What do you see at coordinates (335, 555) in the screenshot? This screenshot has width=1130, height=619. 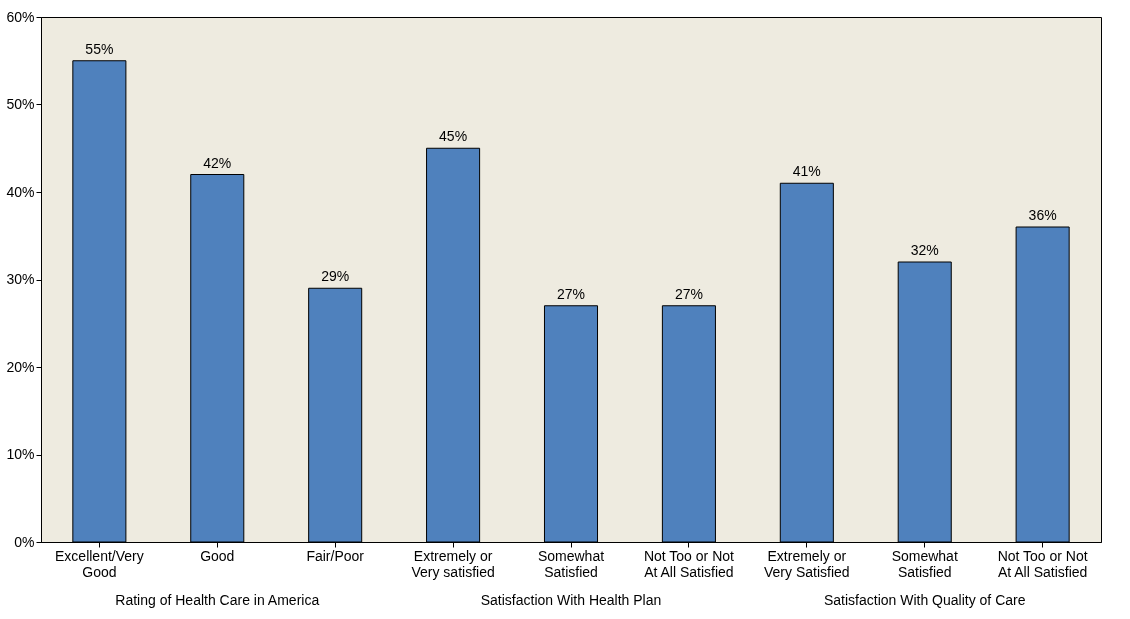 I see `x-tick-label: Fair/Poor` at bounding box center [335, 555].